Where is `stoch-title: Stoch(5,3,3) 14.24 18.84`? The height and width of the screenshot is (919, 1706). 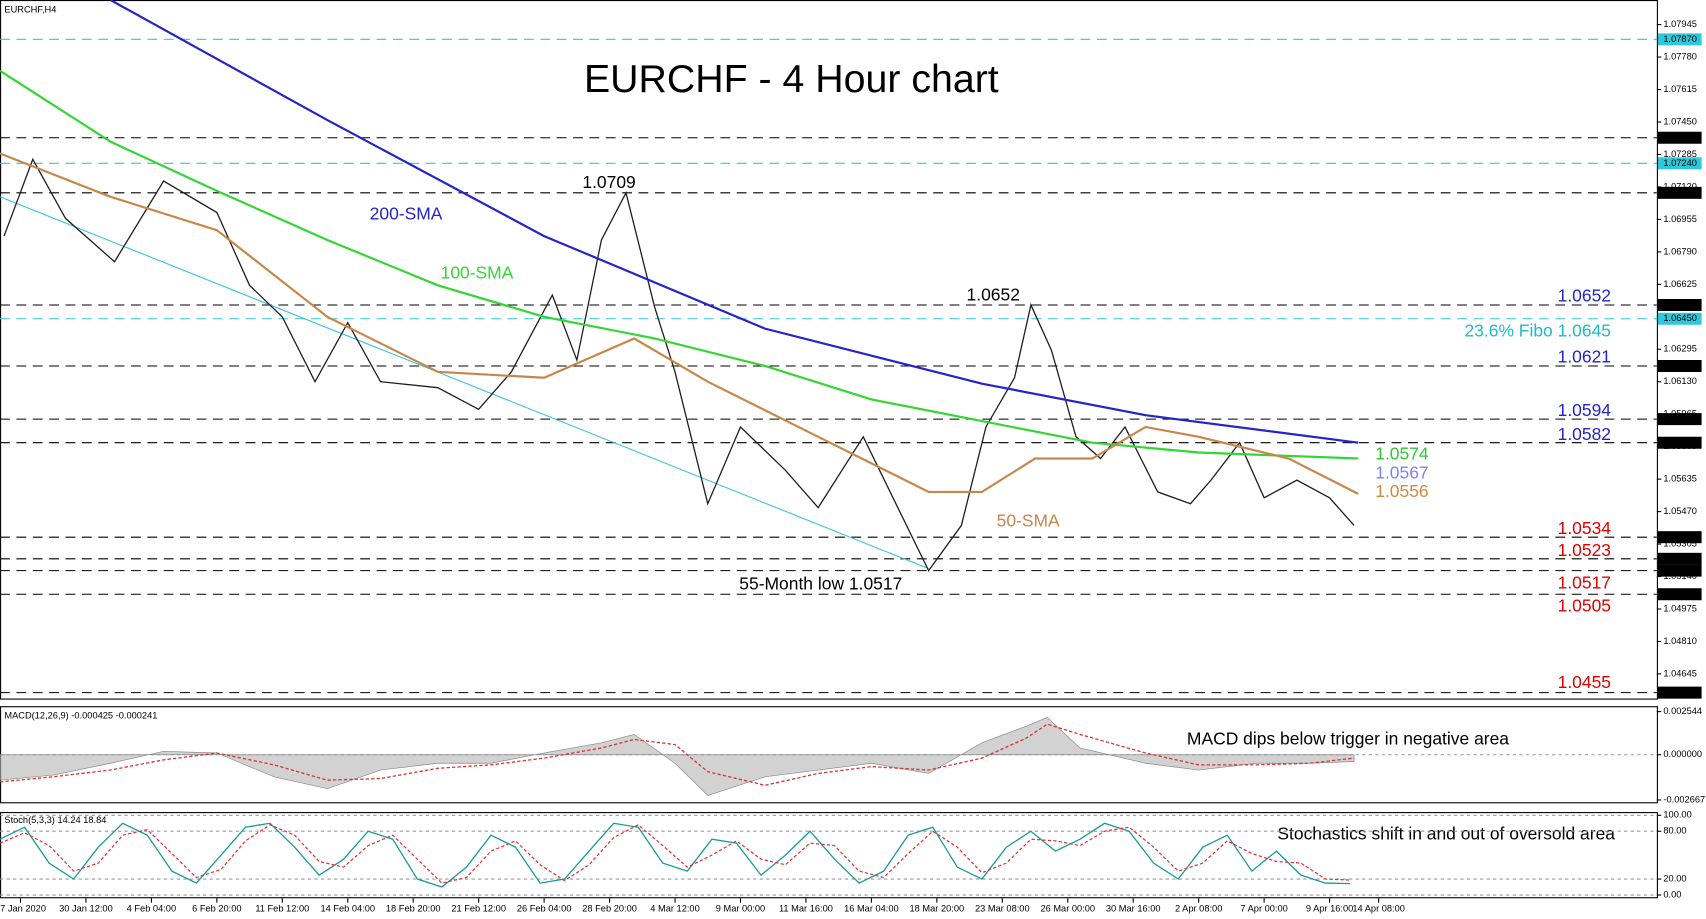
stoch-title: Stoch(5,3,3) 14.24 18.84 is located at coordinates (55, 820).